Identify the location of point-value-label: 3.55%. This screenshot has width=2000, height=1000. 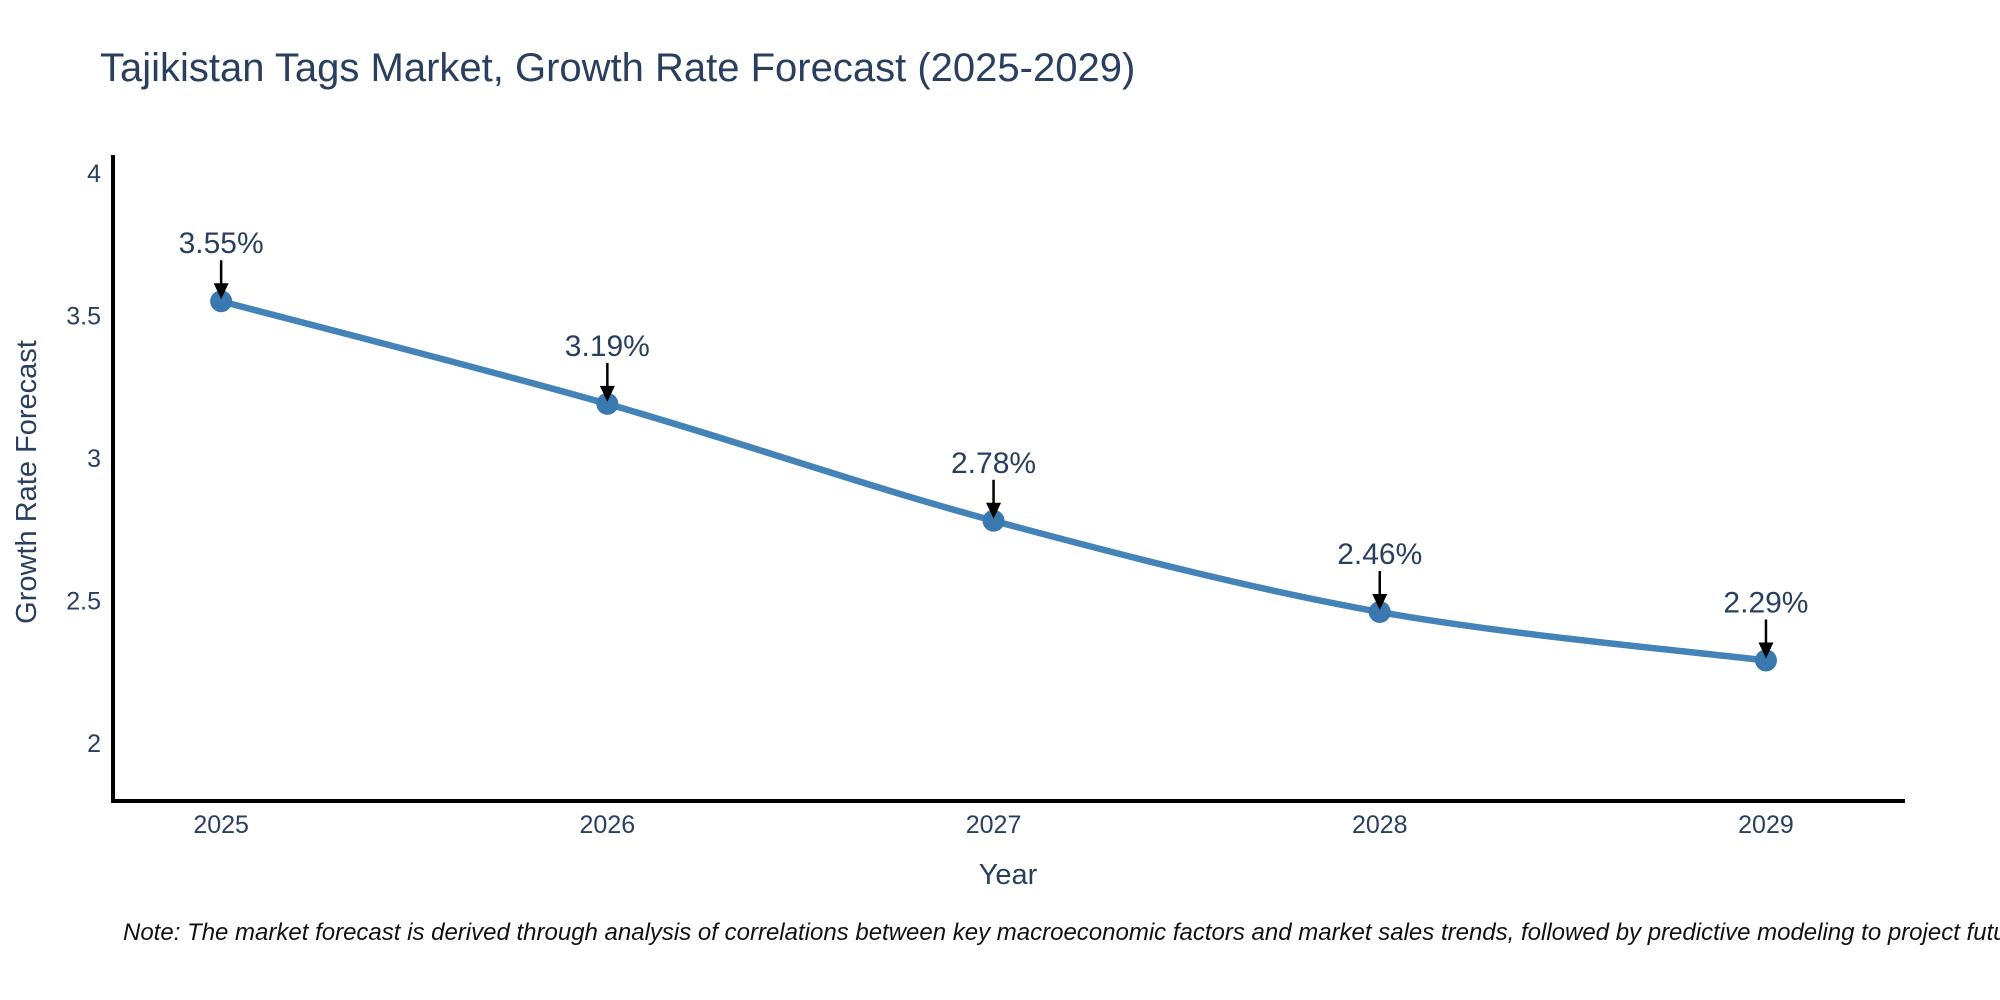
(221, 243).